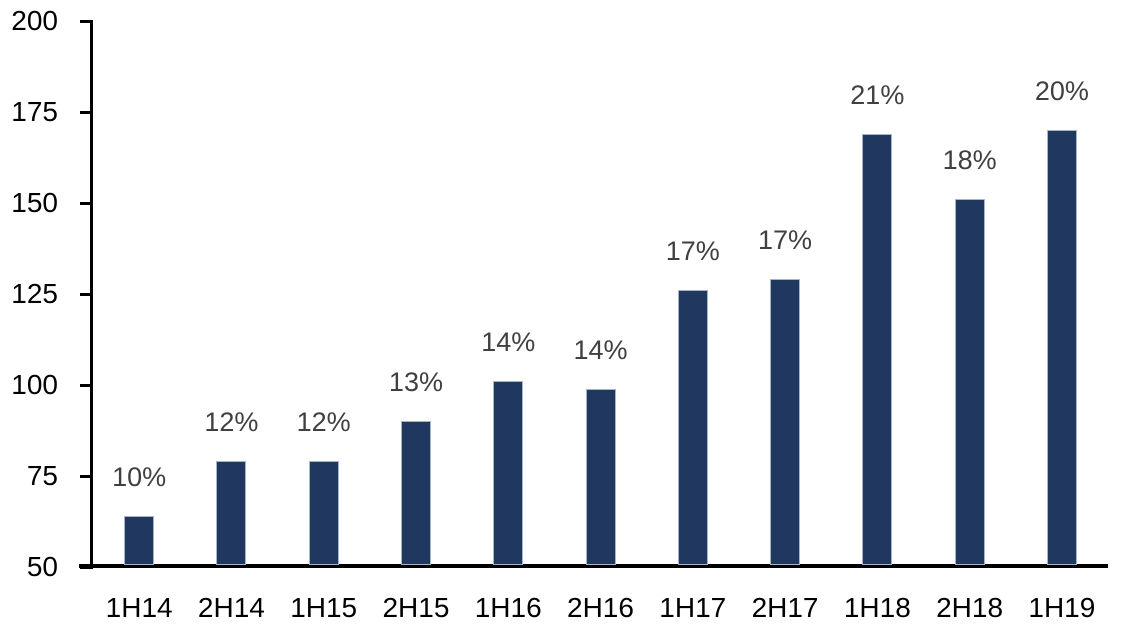  Describe the element at coordinates (34, 293) in the screenshot. I see `y-axis-tick-label: 125` at that location.